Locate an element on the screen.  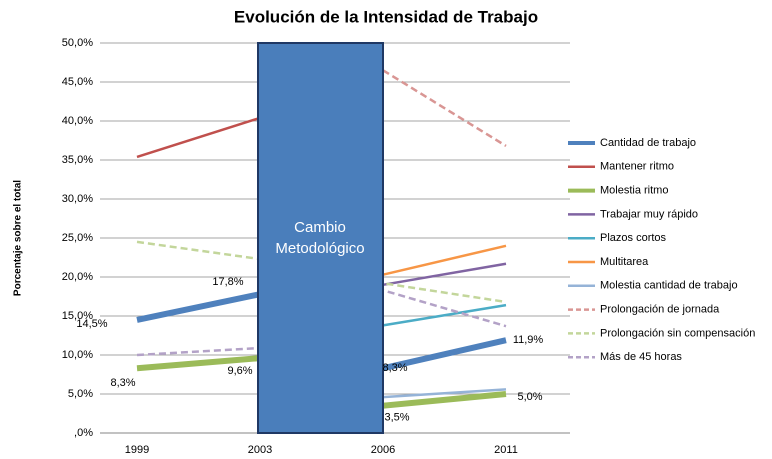
value-label: 14,5% is located at coordinates (91, 324).